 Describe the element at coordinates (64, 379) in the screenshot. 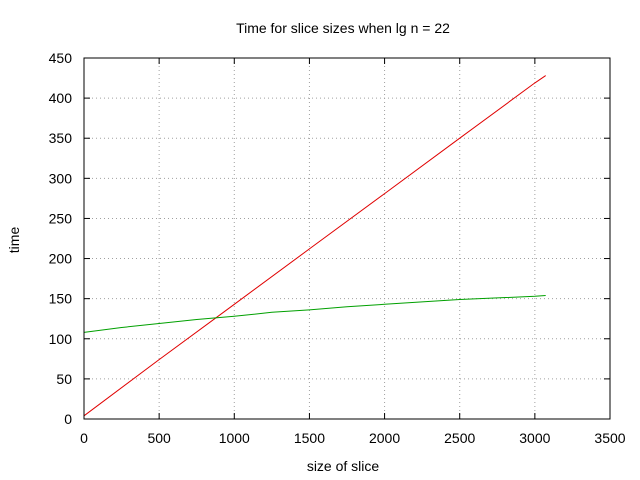

I see `y-tick-label: 50` at that location.